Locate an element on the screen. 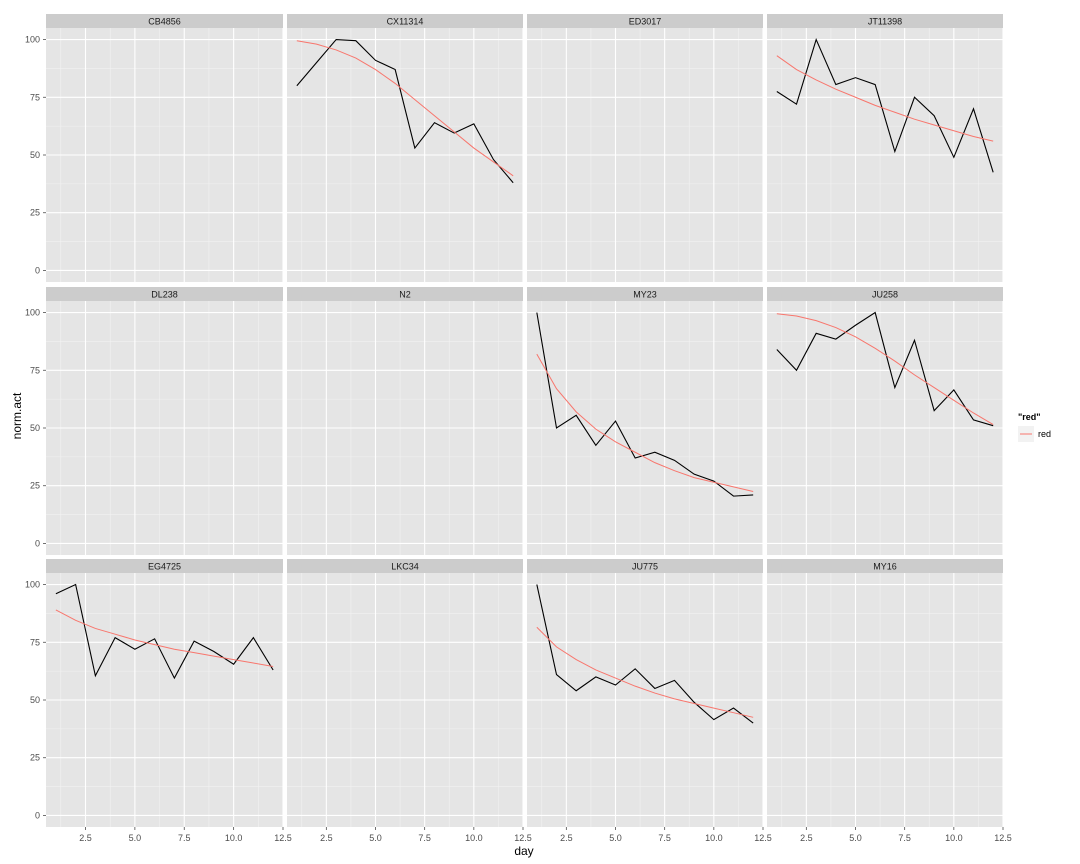 The width and height of the screenshot is (1080, 864). legend: "red" red is located at coordinates (1034, 427).